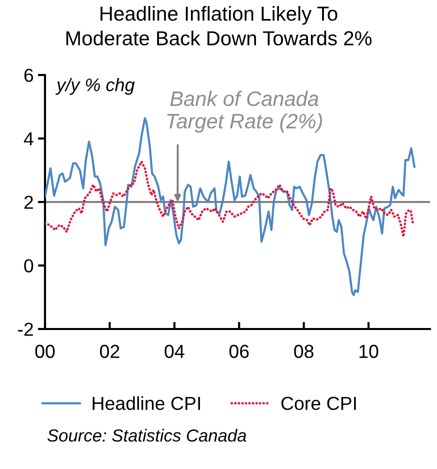 Image resolution: width=437 pixels, height=469 pixels. What do you see at coordinates (318, 403) in the screenshot?
I see `legend-label: Core CPI` at bounding box center [318, 403].